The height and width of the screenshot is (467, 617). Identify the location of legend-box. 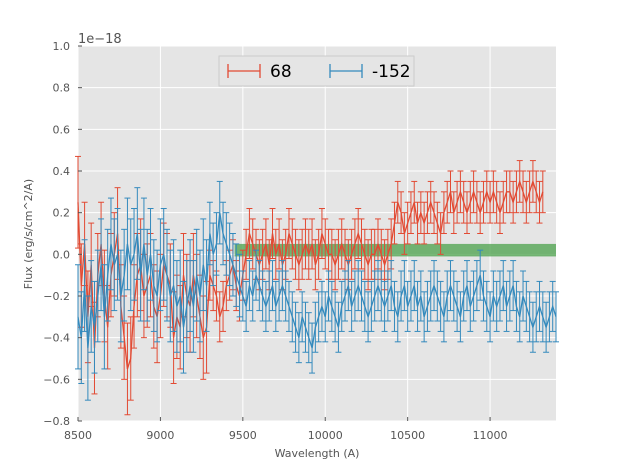
(316, 71).